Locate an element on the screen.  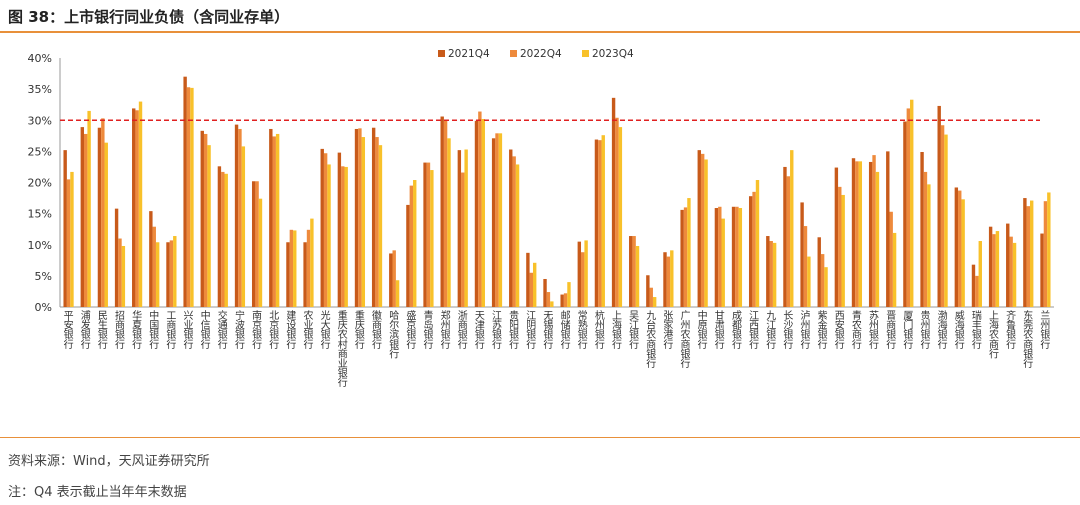
x-tick-label: 徽商银行 is located at coordinates (377, 330).